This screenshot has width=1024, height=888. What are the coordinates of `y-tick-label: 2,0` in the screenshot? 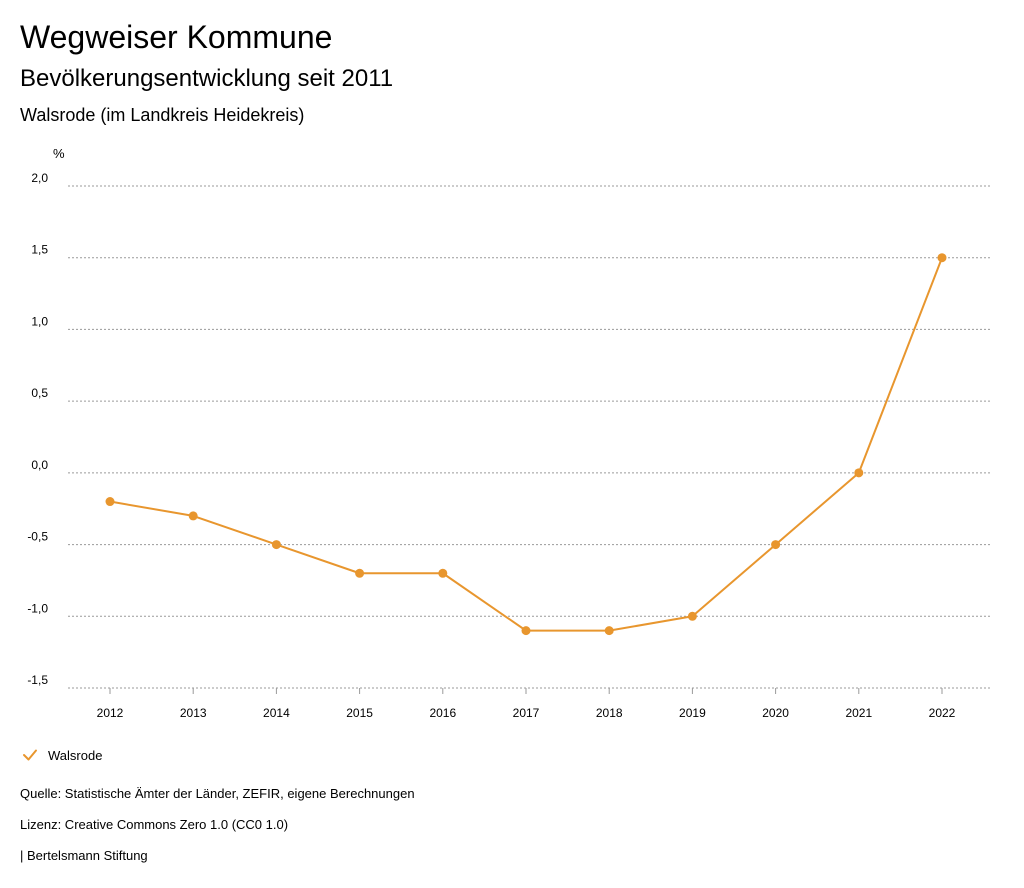 It's located at (39, 178).